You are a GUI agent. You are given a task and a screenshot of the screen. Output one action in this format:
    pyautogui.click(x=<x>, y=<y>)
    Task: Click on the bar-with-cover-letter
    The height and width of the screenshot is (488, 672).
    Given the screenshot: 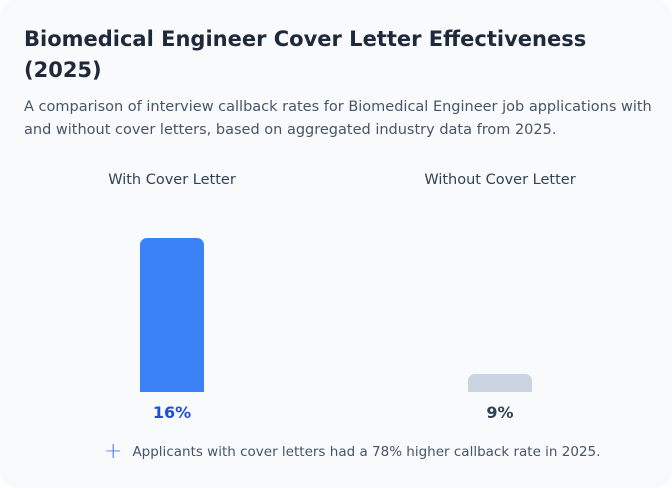 What is the action you would take?
    pyautogui.click(x=172, y=315)
    